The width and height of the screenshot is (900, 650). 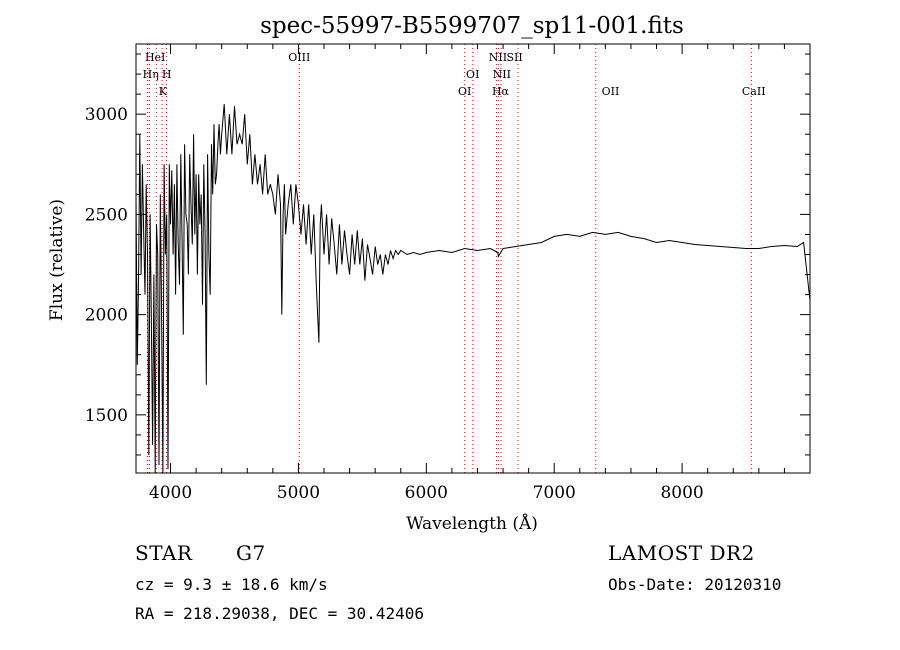 I want to click on line-marker-label: H, so click(x=167, y=74).